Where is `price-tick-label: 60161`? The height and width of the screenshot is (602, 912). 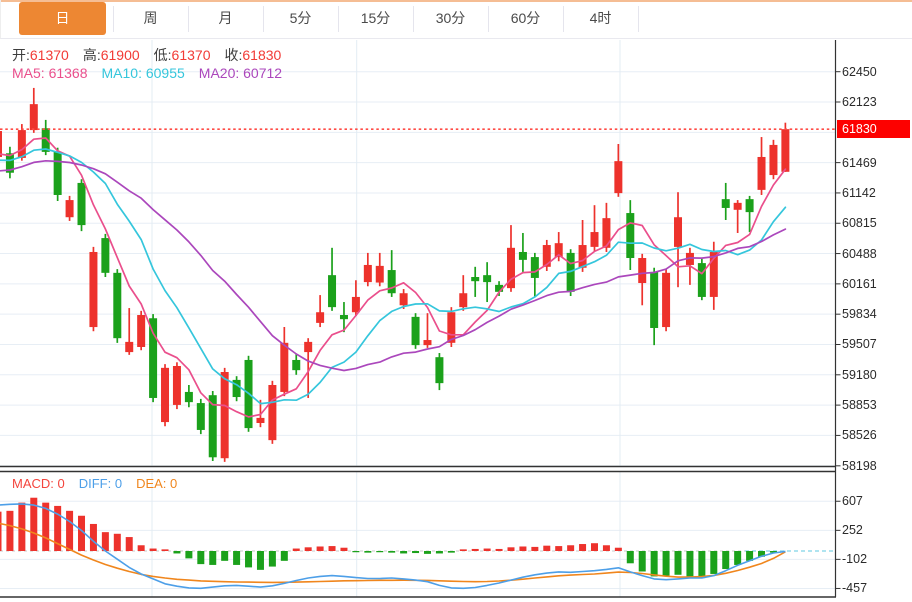 price-tick-label: 60161 is located at coordinates (859, 283).